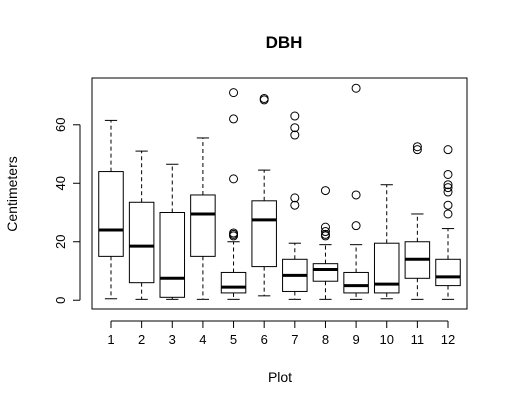 This screenshot has height=408, width=524. Describe the element at coordinates (281, 333) in the screenshot. I see `x-axis: 1 2 3 4 5 6 7 8 9 10 11 12` at that location.